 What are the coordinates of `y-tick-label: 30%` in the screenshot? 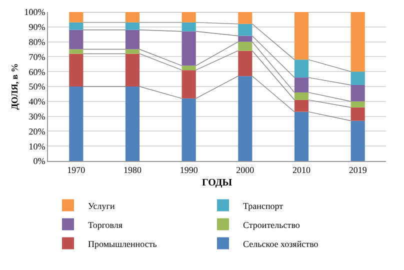 It's located at (37, 116).